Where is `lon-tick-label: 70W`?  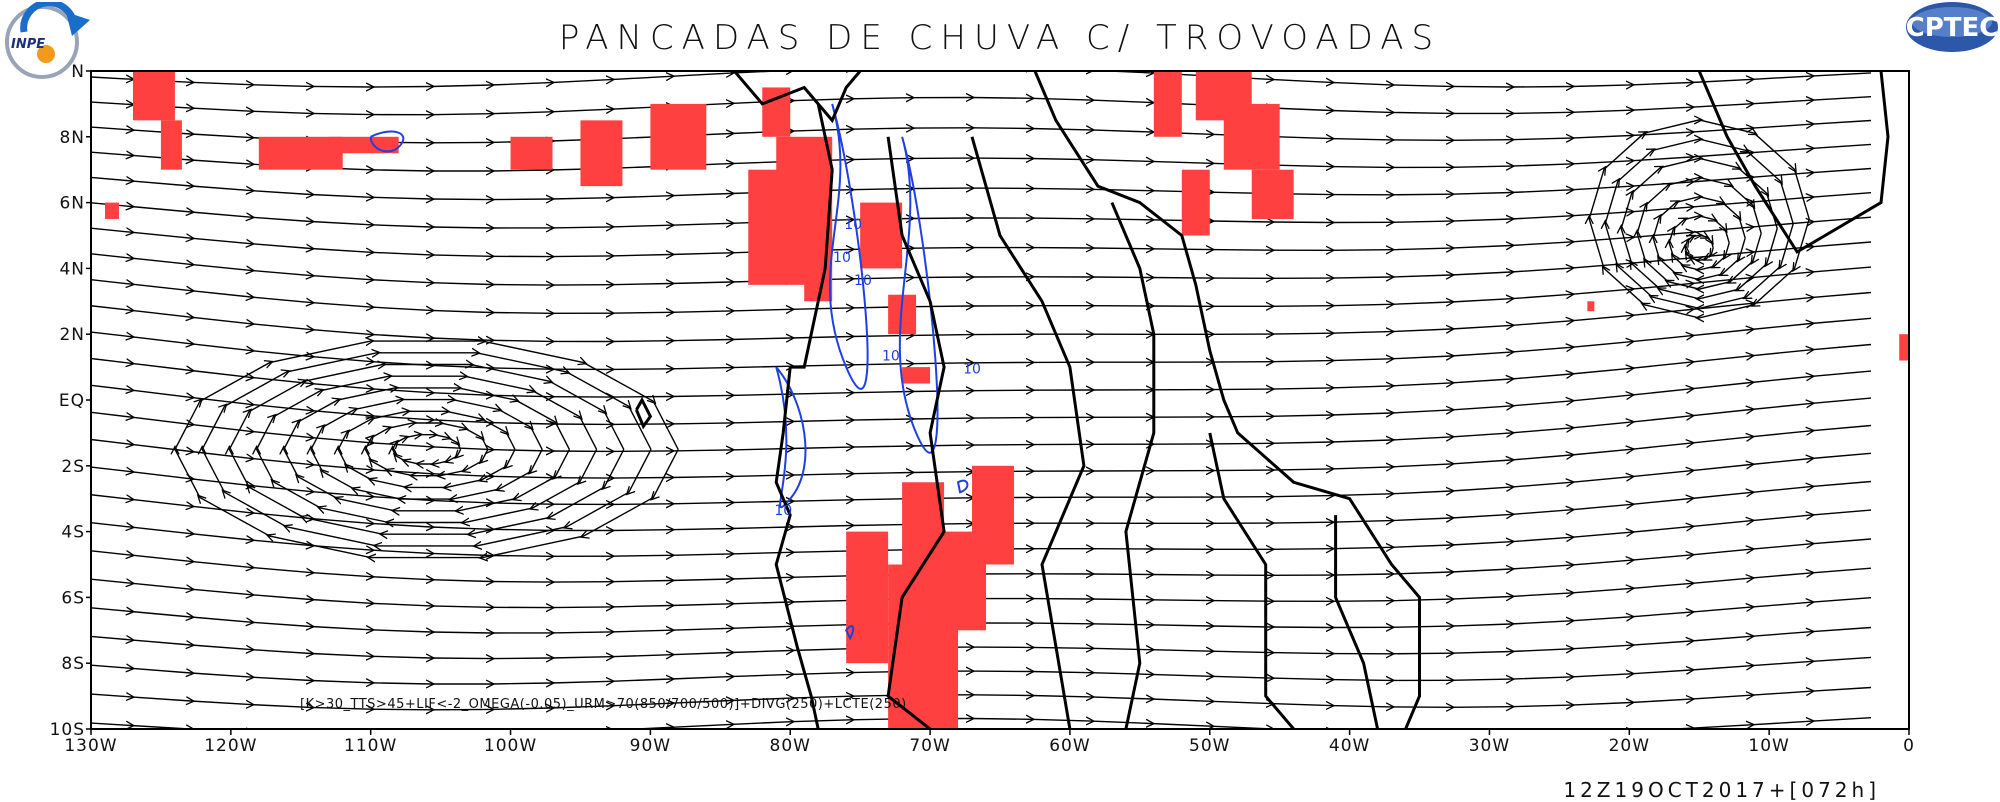 lon-tick-label: 70W is located at coordinates (929, 746).